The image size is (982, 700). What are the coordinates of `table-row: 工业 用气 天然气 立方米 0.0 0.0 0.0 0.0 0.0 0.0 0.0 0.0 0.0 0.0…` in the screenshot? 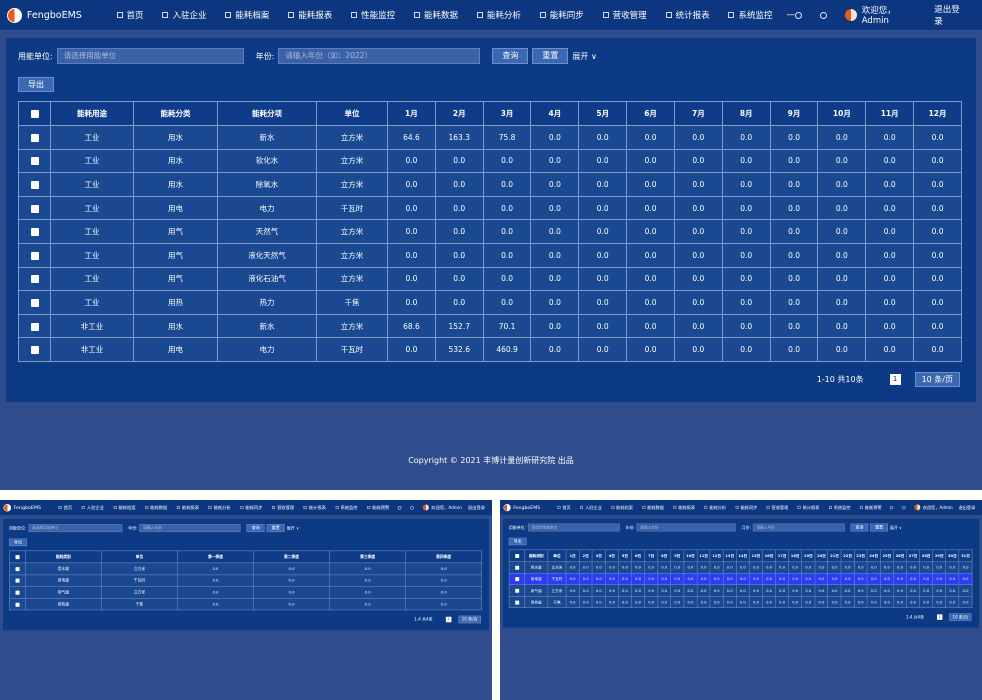 It's located at (490, 231).